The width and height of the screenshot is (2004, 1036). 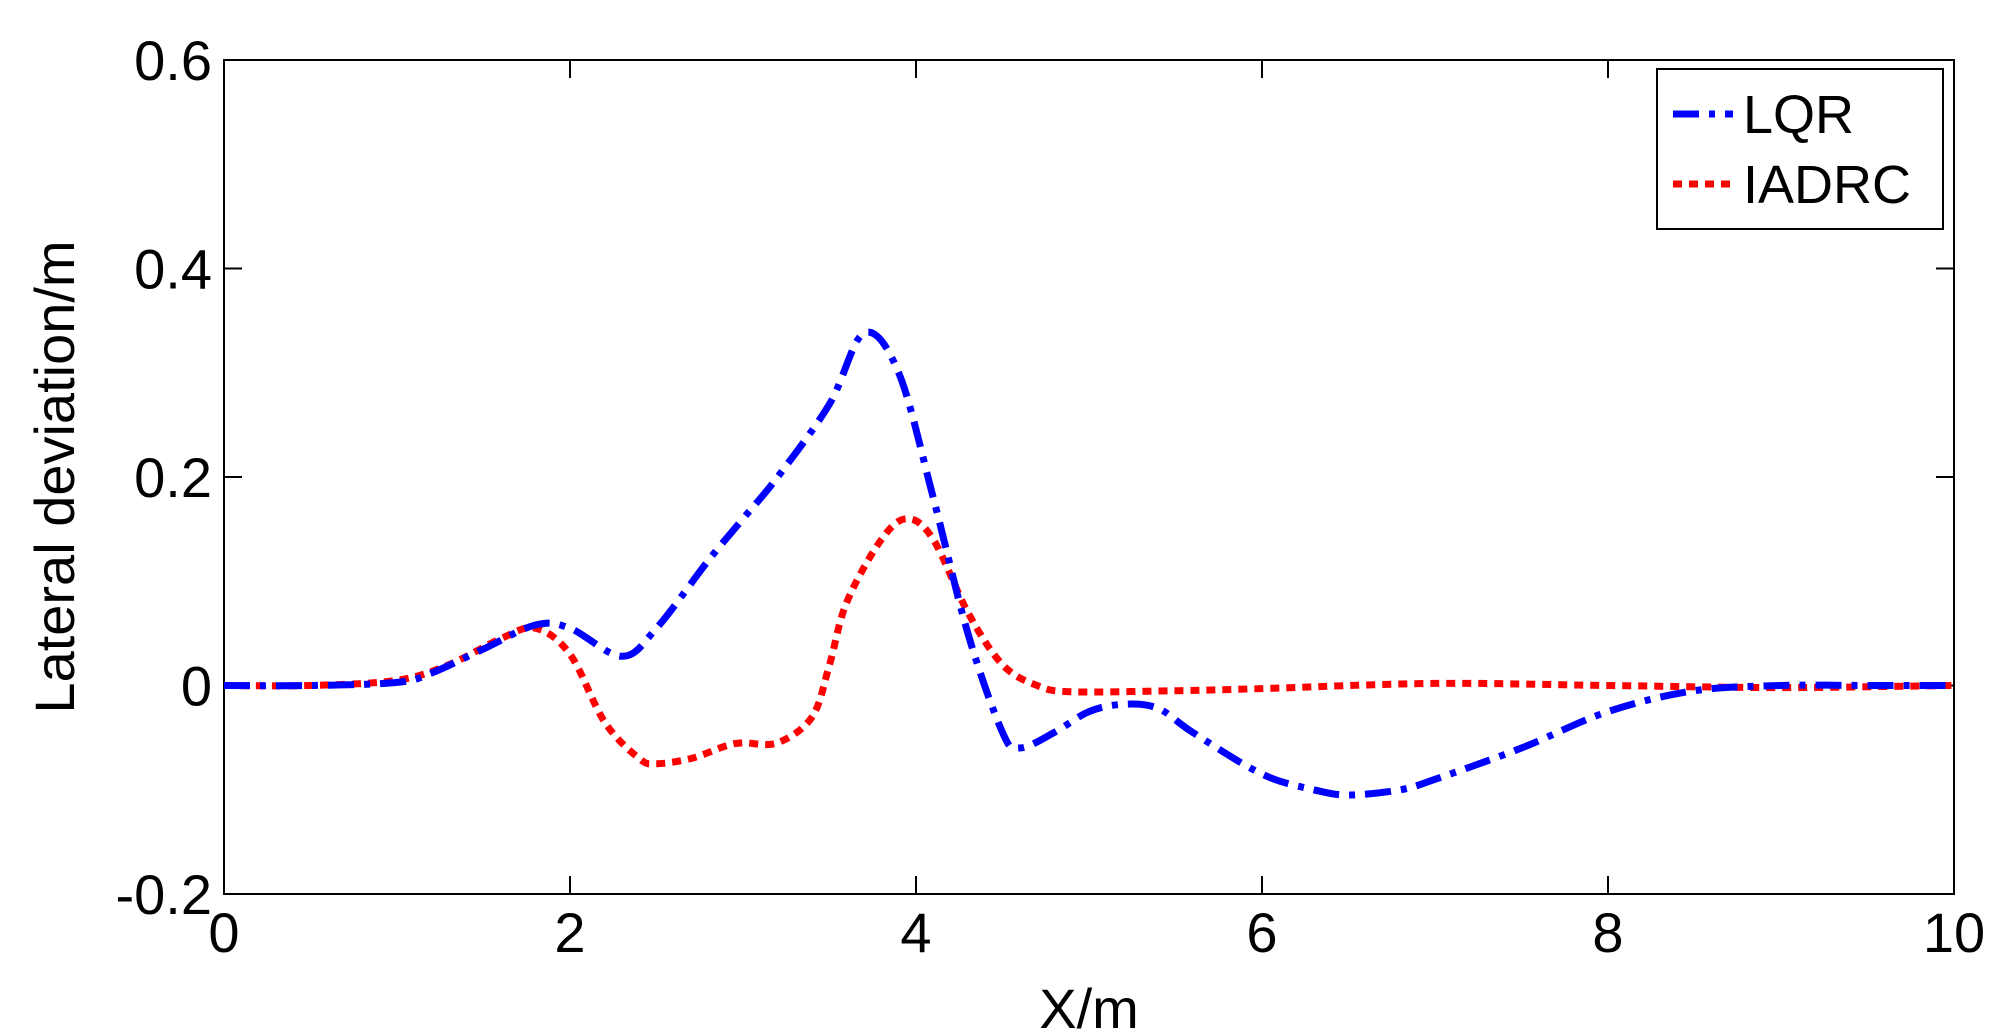 I want to click on x-axis-label: X/m, so click(x=1089, y=1006).